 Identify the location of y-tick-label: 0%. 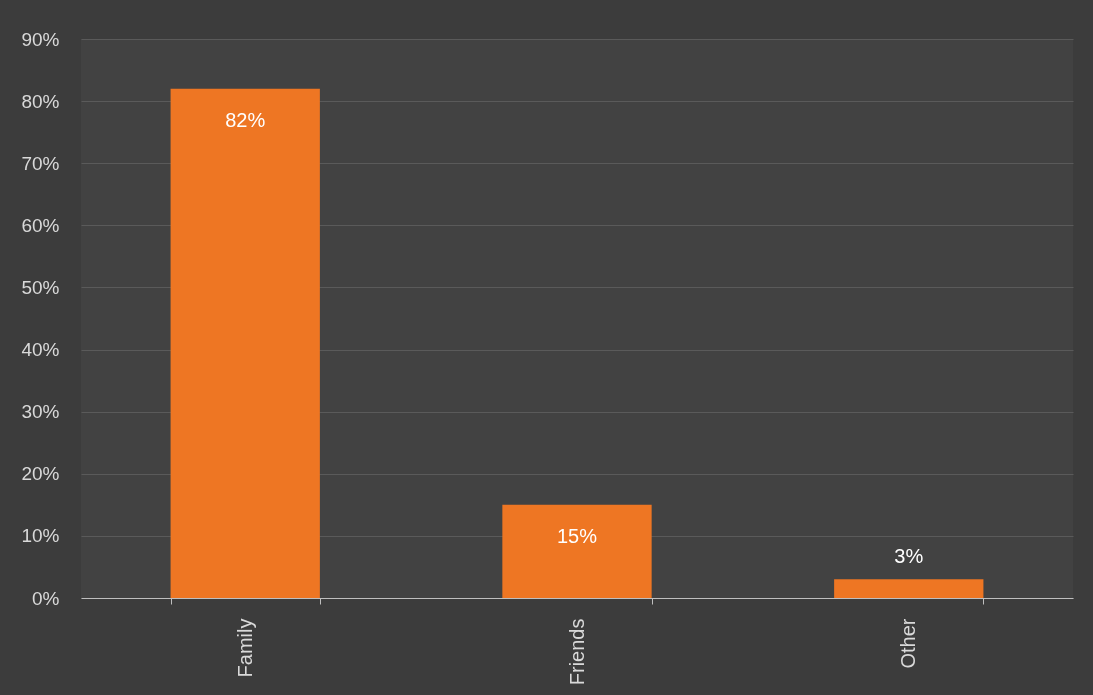
(46, 598).